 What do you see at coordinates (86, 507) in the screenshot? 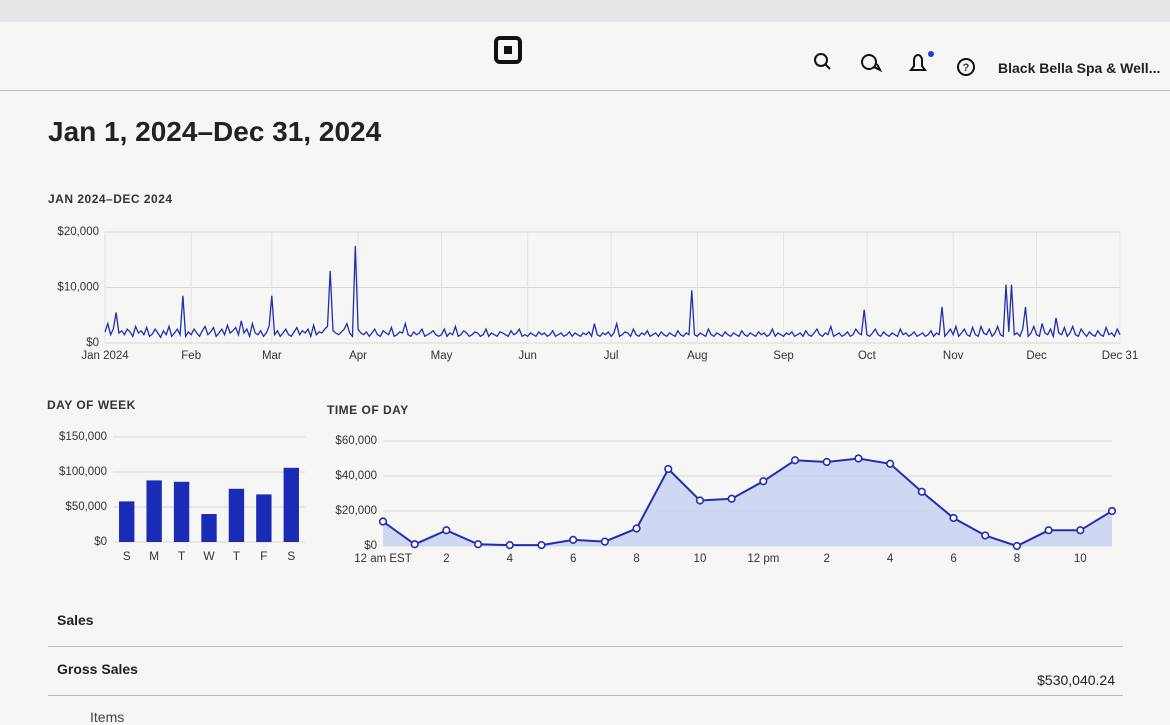
I see `y-tick-label: $50,000` at bounding box center [86, 507].